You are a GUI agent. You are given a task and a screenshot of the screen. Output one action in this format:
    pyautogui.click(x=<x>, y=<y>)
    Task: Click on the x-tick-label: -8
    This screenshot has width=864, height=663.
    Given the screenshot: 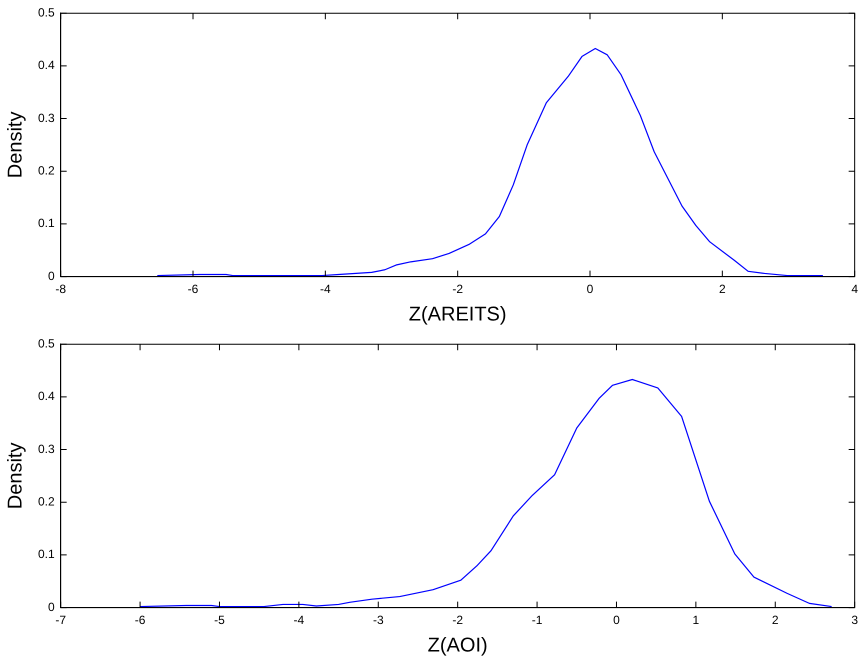 What is the action you would take?
    pyautogui.click(x=60, y=289)
    